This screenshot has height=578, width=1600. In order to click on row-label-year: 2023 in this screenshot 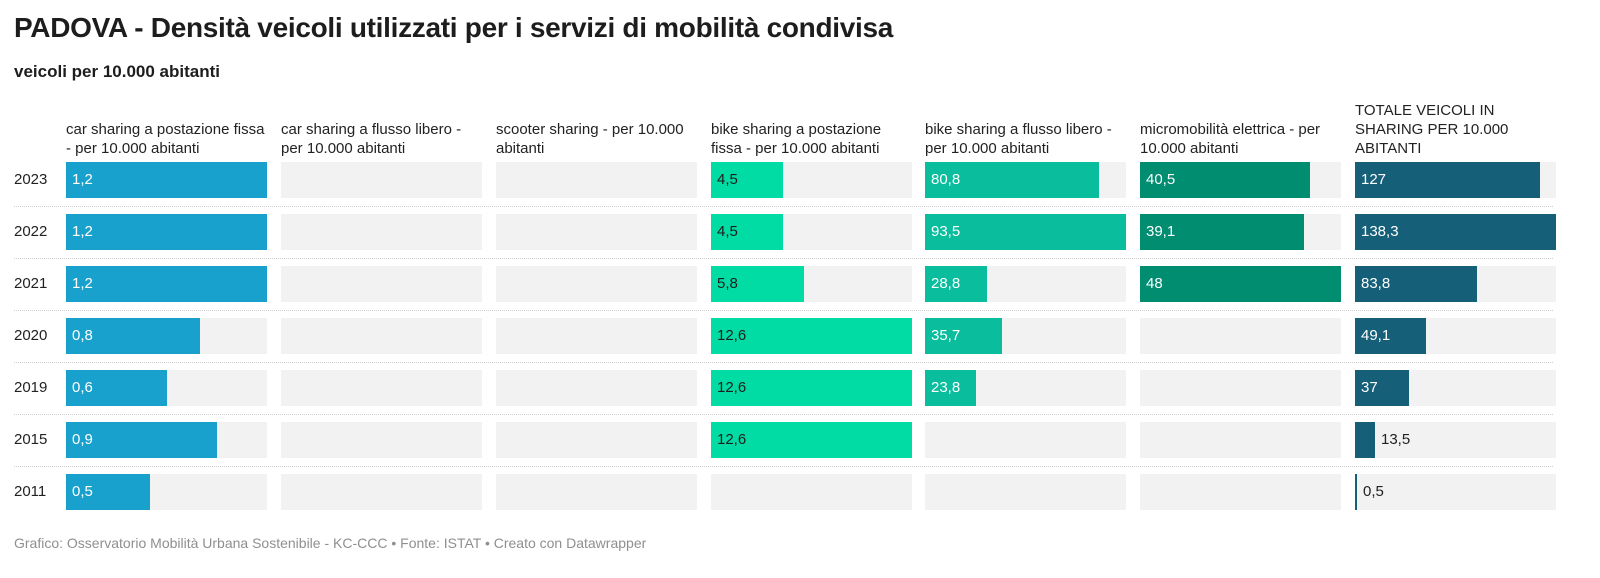, I will do `click(31, 179)`.